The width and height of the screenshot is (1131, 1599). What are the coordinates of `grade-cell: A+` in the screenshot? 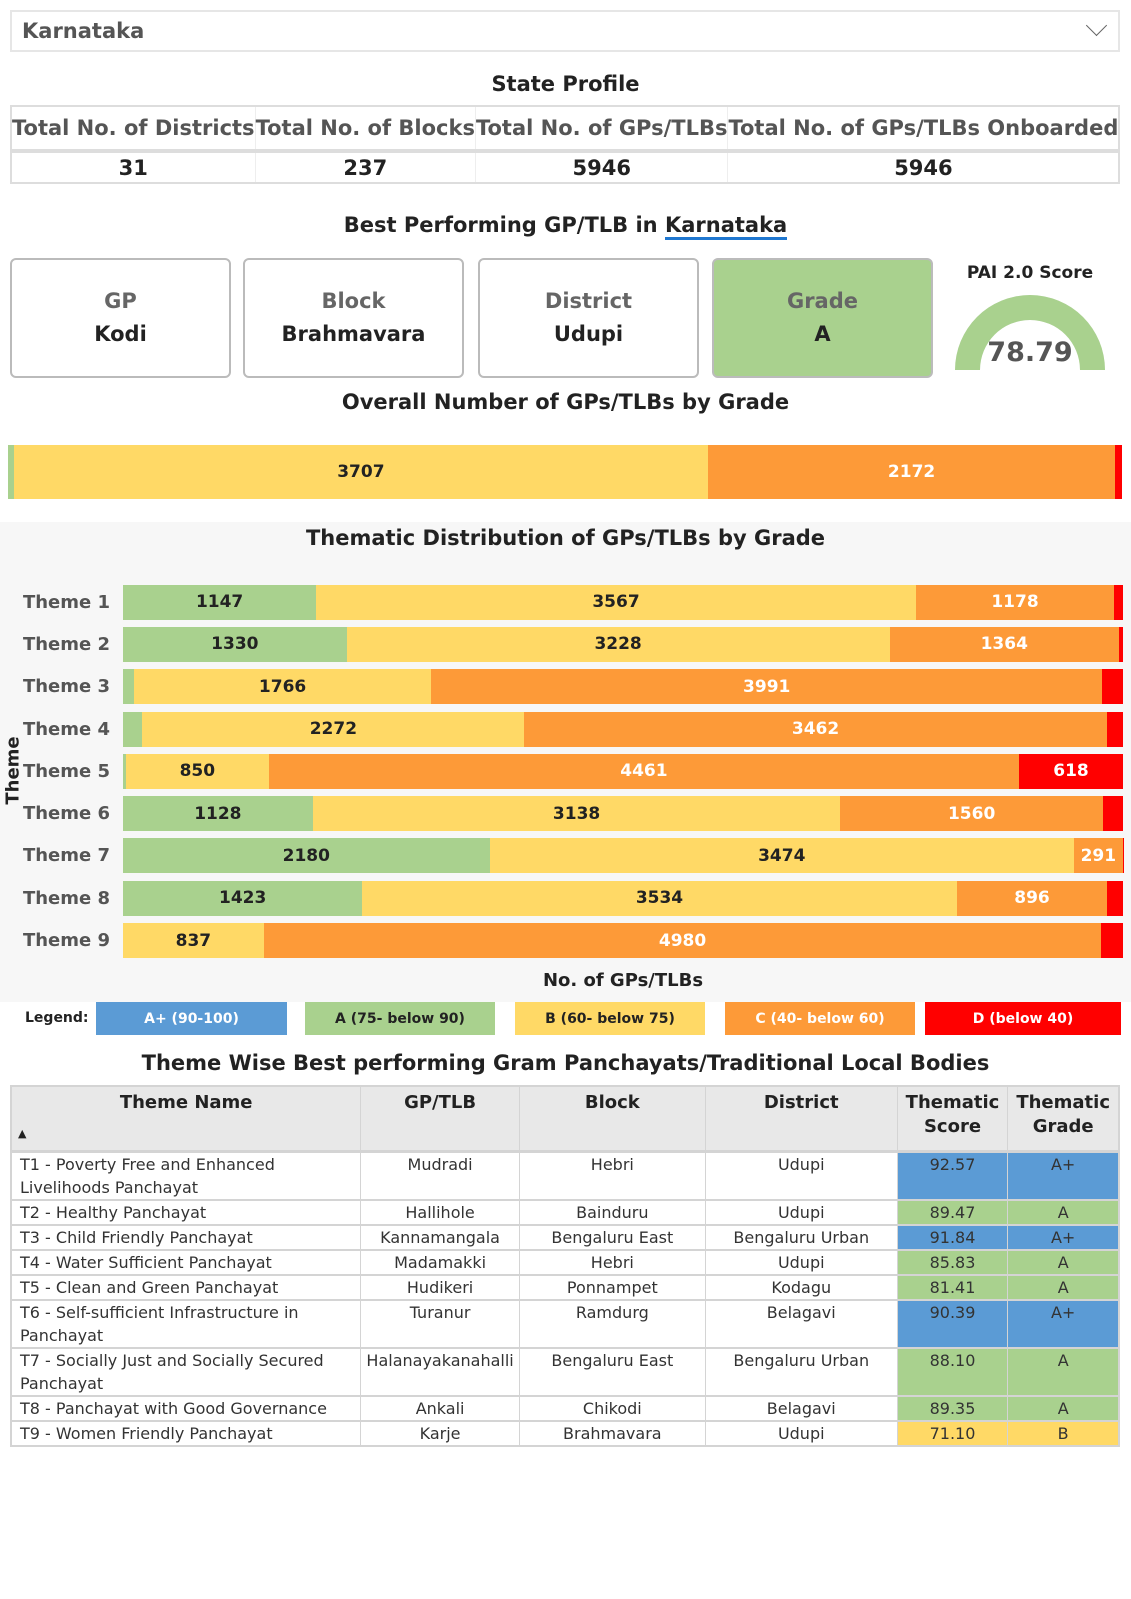 It's located at (1063, 1176).